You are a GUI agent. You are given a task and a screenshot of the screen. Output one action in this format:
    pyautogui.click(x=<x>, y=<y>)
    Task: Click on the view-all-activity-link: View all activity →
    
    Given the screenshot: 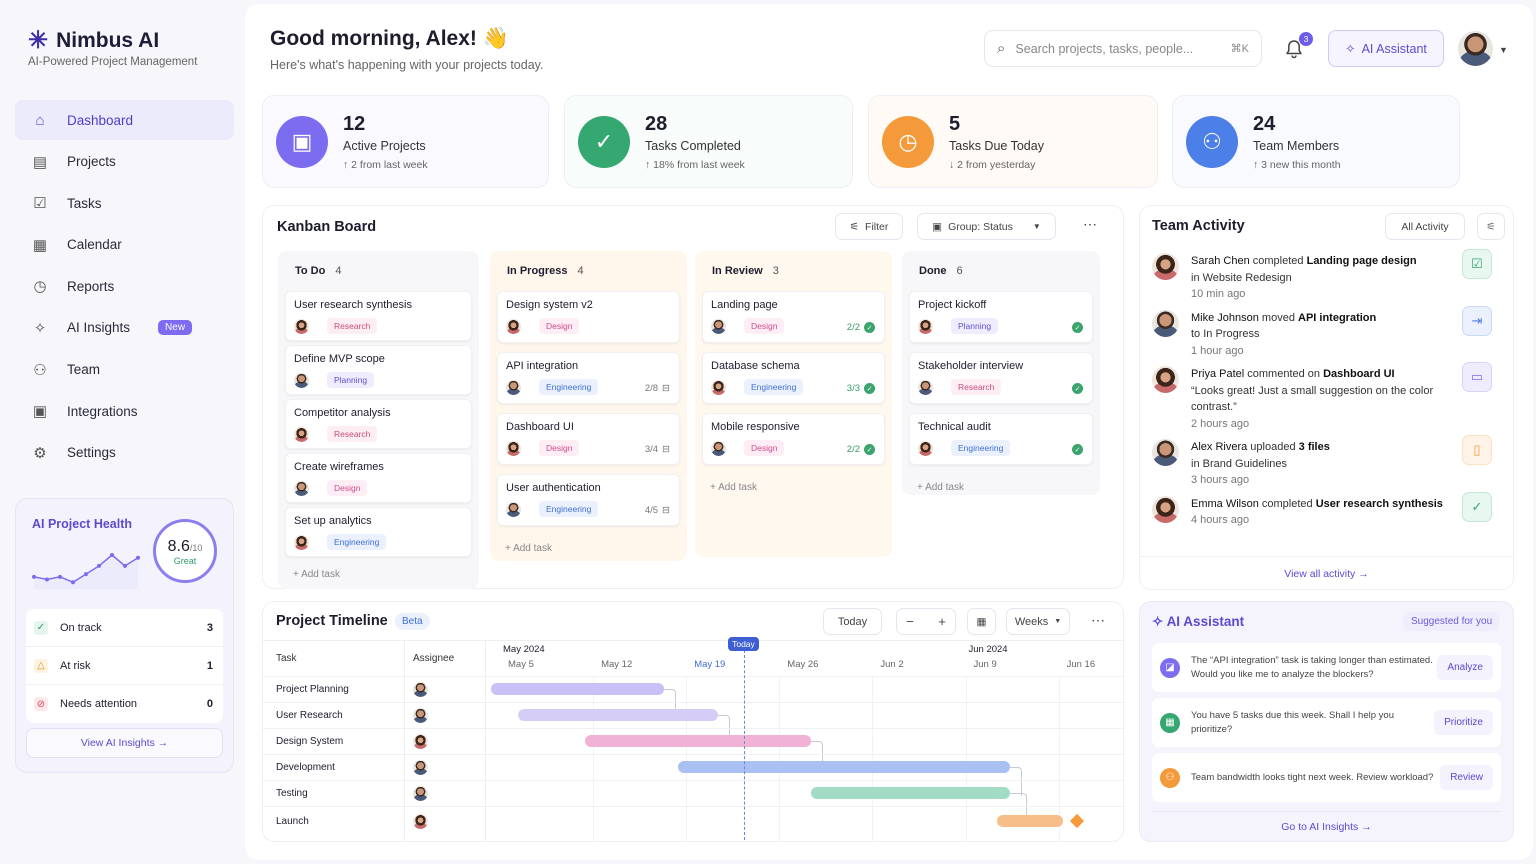 What is the action you would take?
    pyautogui.click(x=1326, y=573)
    